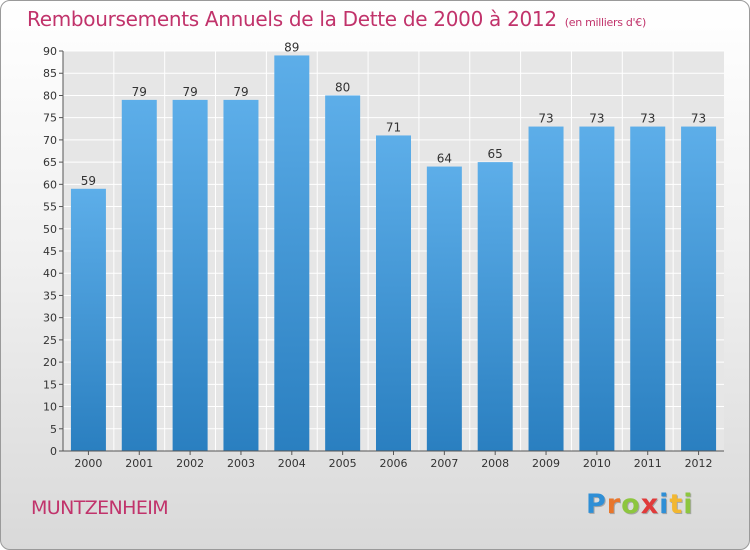 The width and height of the screenshot is (750, 550). I want to click on logo-letter: t, so click(676, 504).